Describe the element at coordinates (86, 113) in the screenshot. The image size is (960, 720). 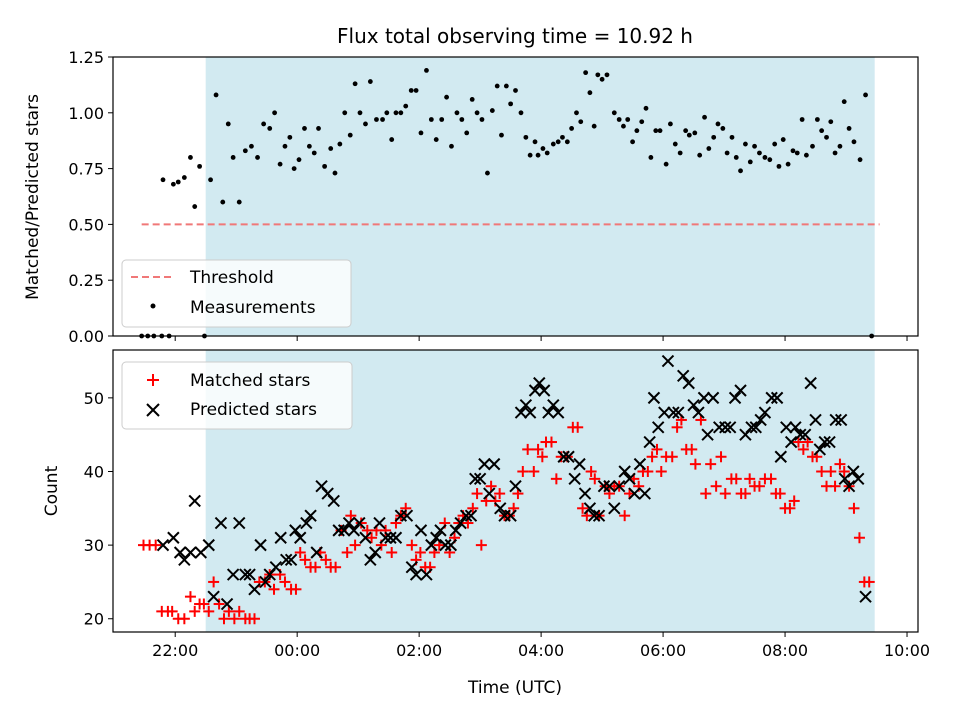
I see `top-y-tick-label-4: 1.00` at that location.